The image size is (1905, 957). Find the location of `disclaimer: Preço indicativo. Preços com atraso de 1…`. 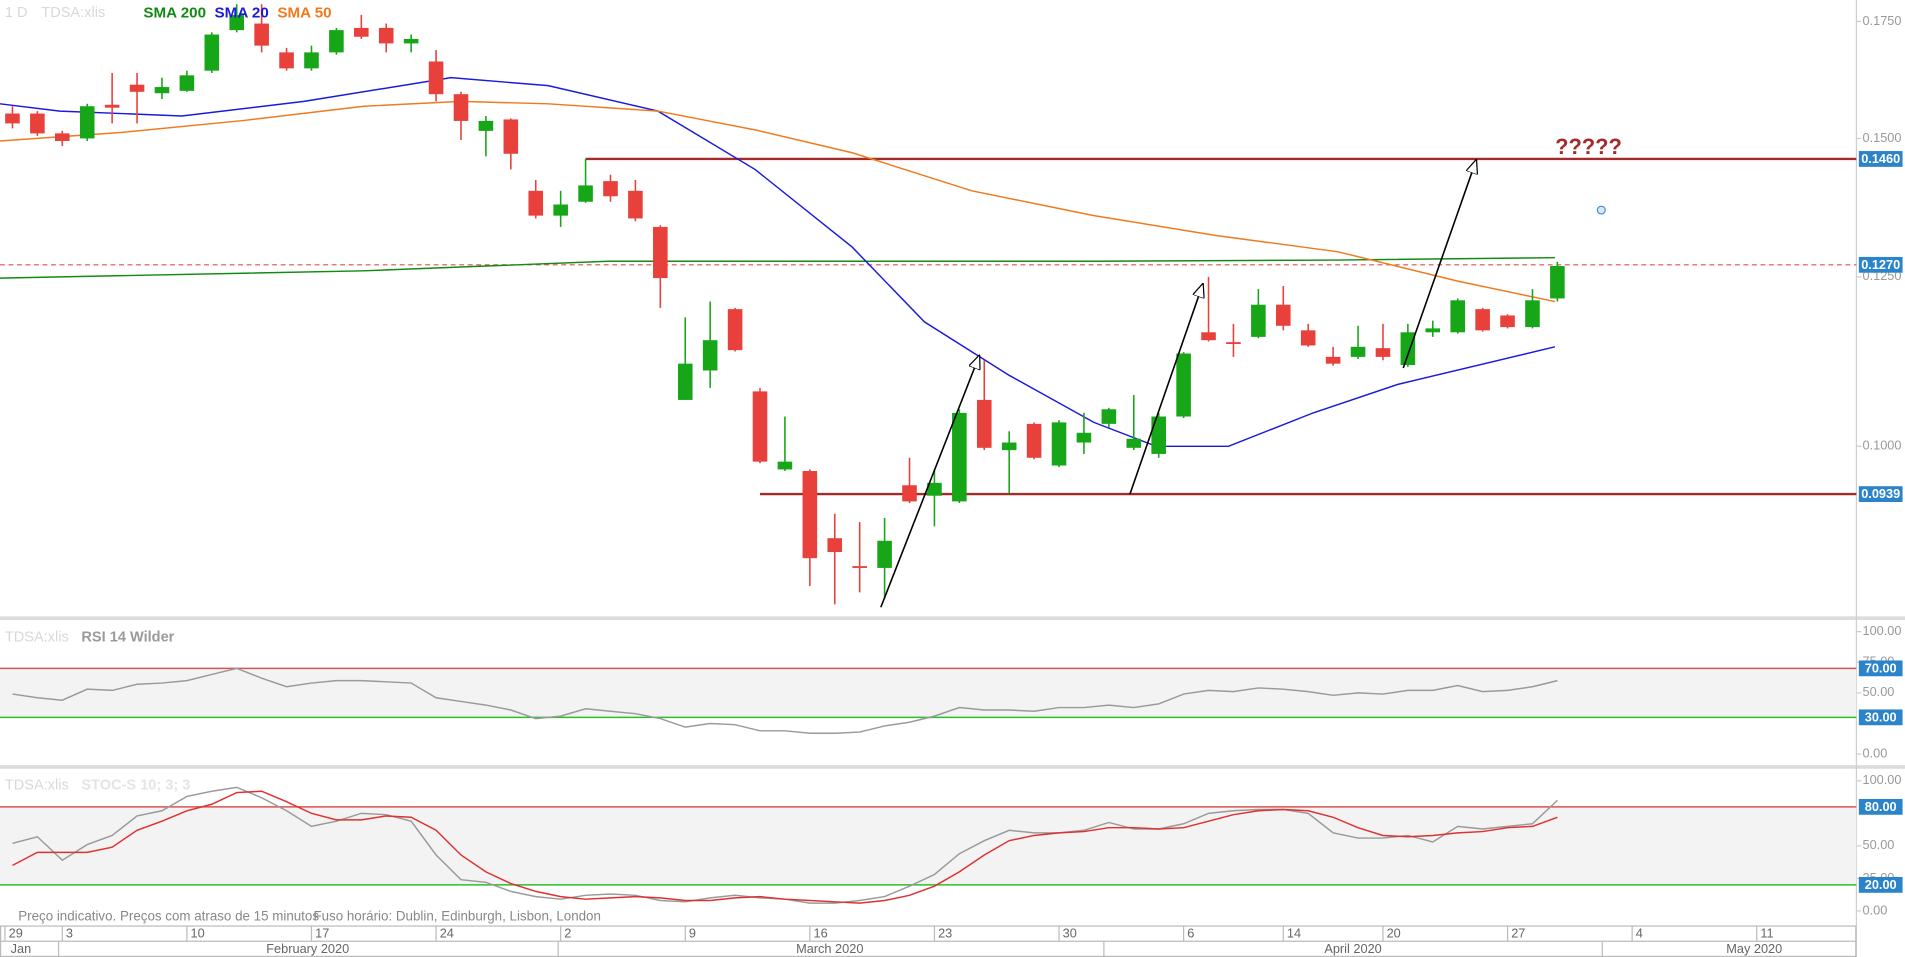

disclaimer: Preço indicativo. Preços com atraso de 1… is located at coordinates (168, 915).